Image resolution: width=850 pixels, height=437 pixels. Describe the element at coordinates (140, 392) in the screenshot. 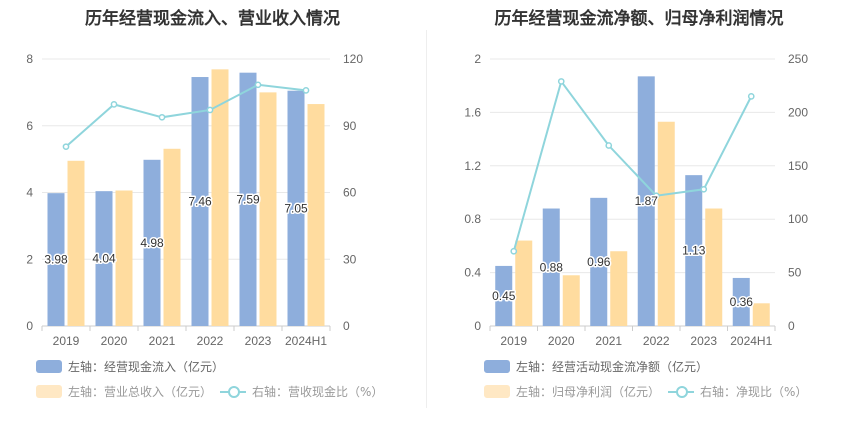

I see `legend-label: 左轴：营业总收入（亿元）` at that location.